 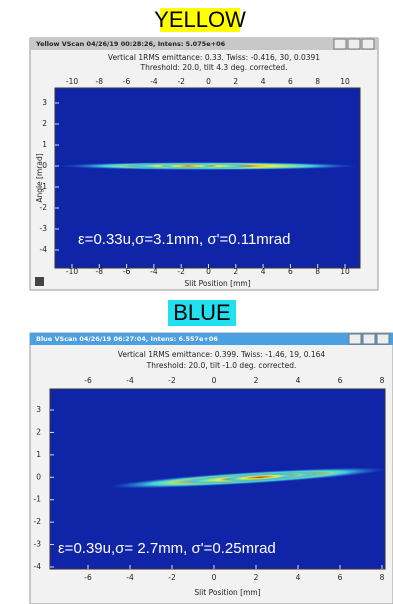 I want to click on corner-icon, so click(x=39, y=281).